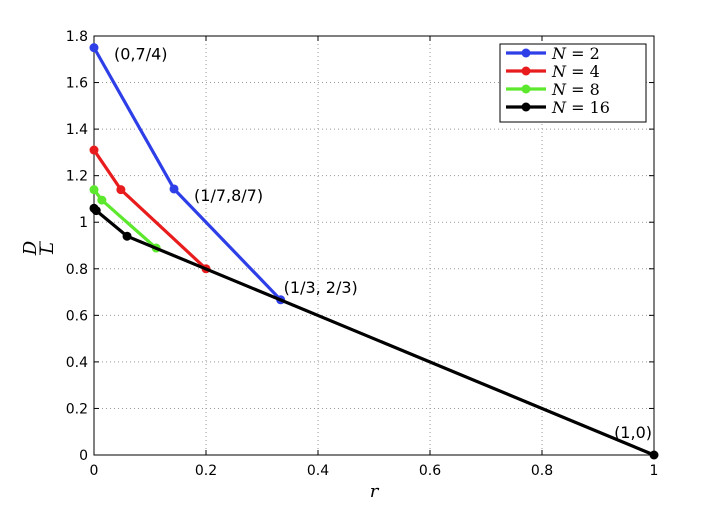  I want to click on y-tick-label: 0.8, so click(77, 270).